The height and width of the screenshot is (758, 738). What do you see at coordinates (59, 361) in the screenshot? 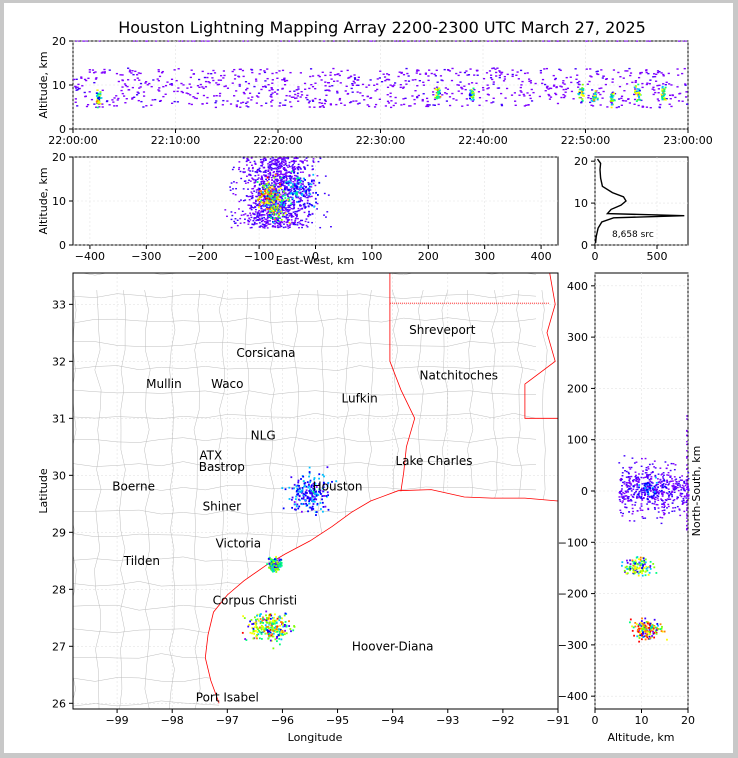
I see `map-ytick-label: 32` at bounding box center [59, 361].